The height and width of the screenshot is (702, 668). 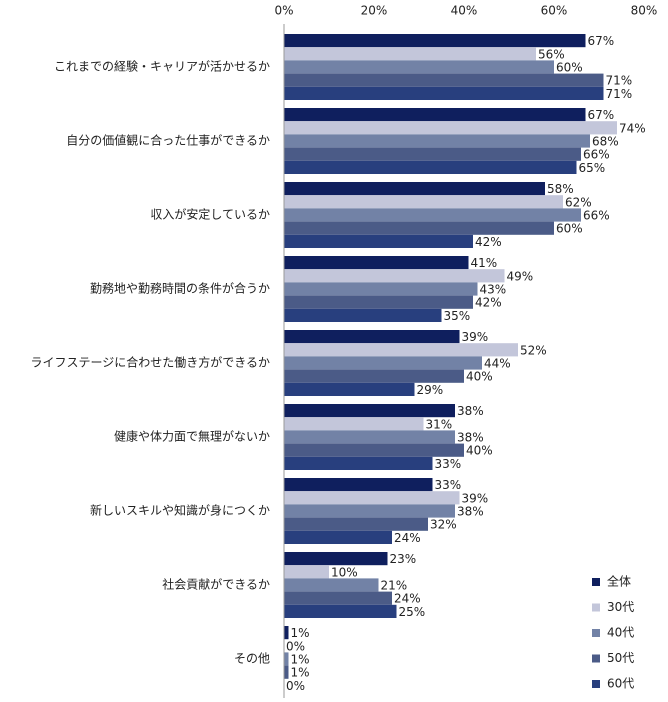 I want to click on x-tick-label: 60%, so click(x=554, y=11).